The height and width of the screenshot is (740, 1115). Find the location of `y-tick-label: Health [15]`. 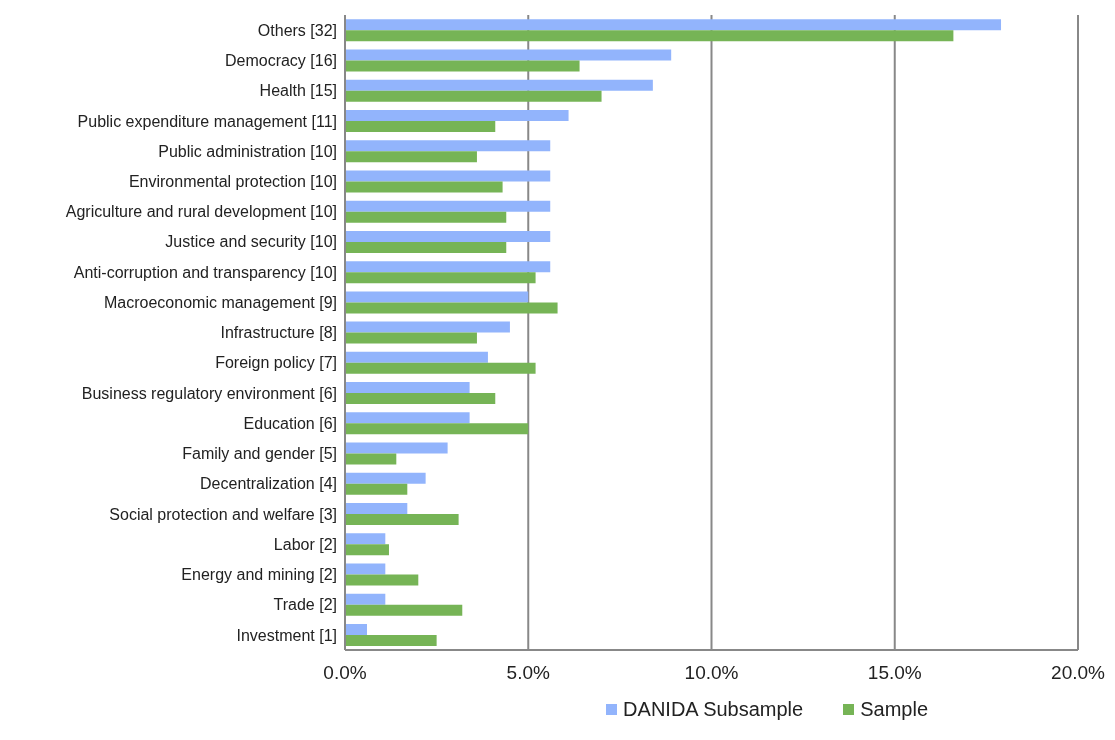

y-tick-label: Health [15] is located at coordinates (298, 91).